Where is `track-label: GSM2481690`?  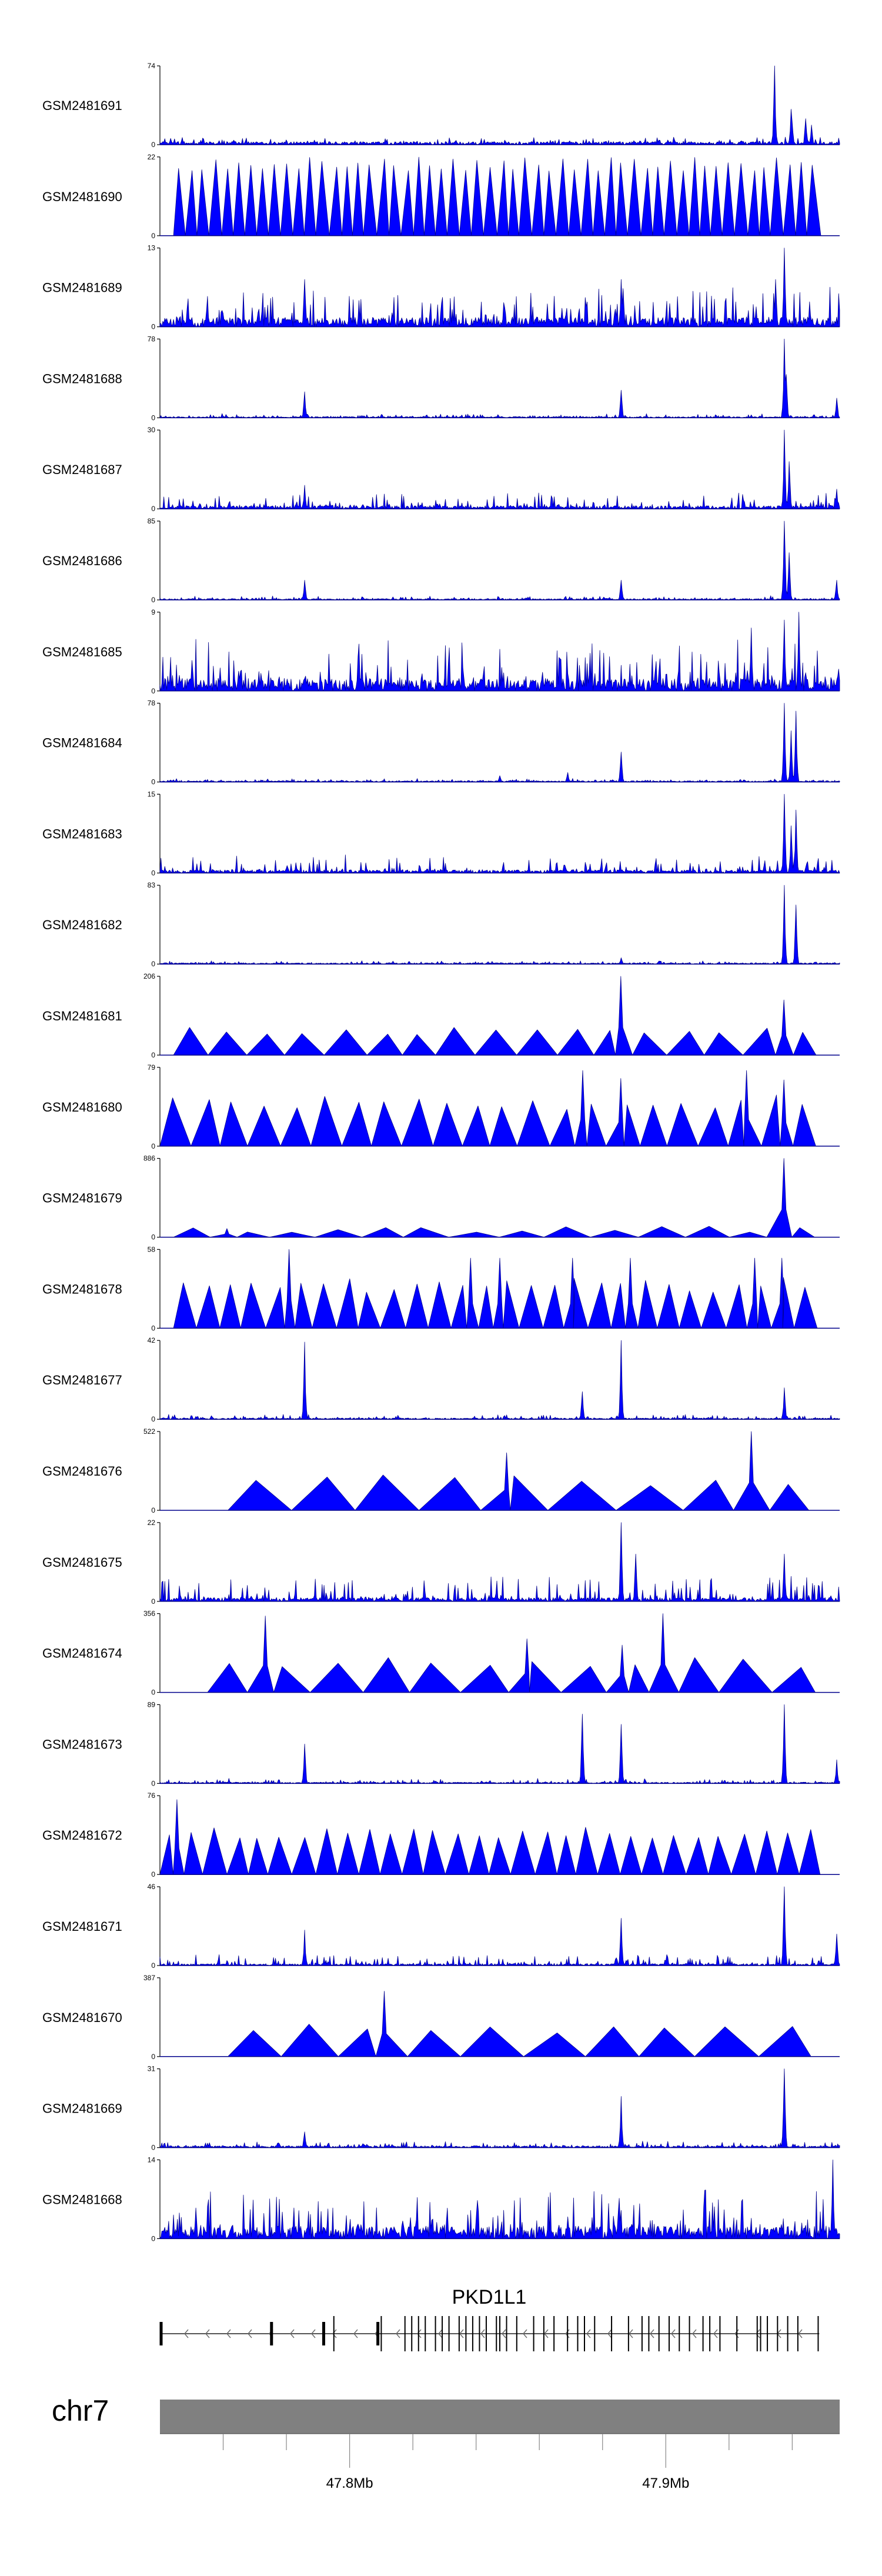 track-label: GSM2481690 is located at coordinates (82, 196).